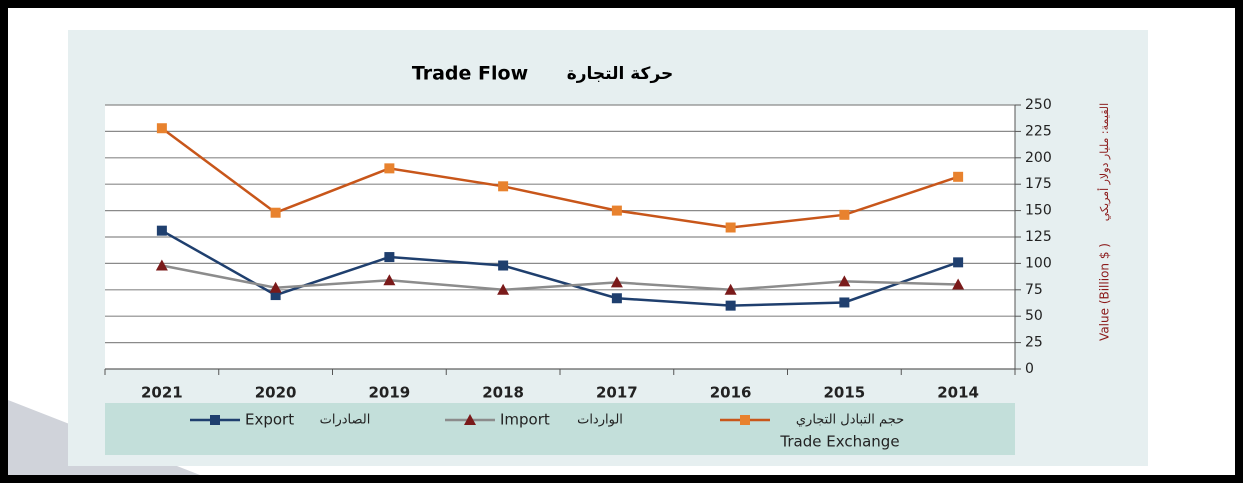 The height and width of the screenshot is (483, 1243). I want to click on legend-label-ar: الواردات, so click(600, 420).